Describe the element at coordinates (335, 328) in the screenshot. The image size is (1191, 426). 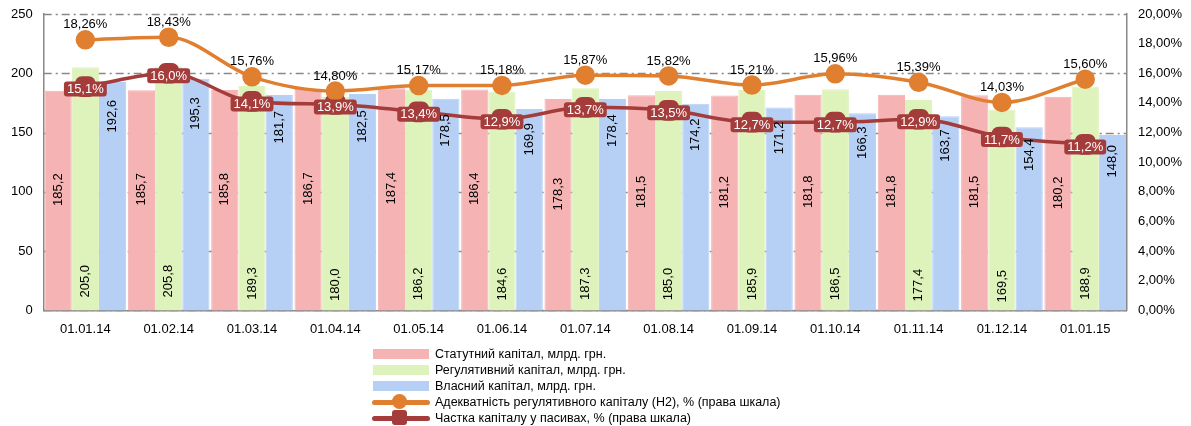
I see `x-tick-label: 01.04.14` at that location.